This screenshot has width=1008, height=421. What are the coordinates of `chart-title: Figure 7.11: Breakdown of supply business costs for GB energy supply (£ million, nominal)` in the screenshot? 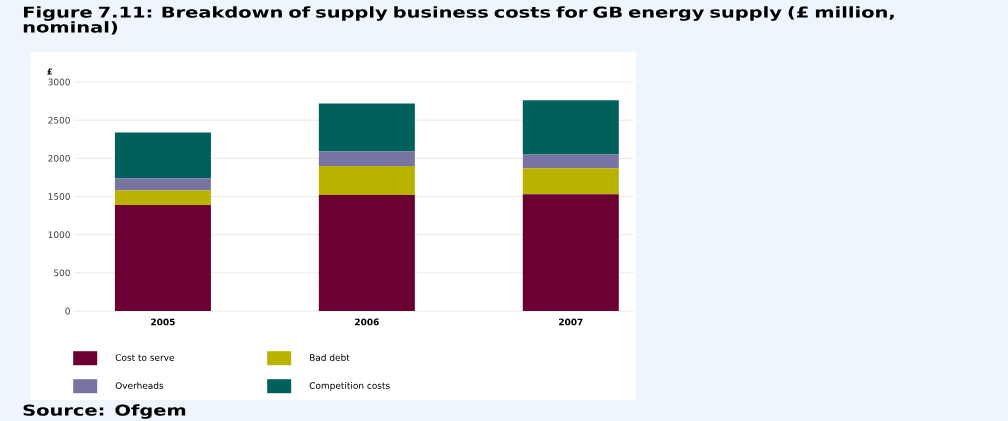 It's located at (458, 20).